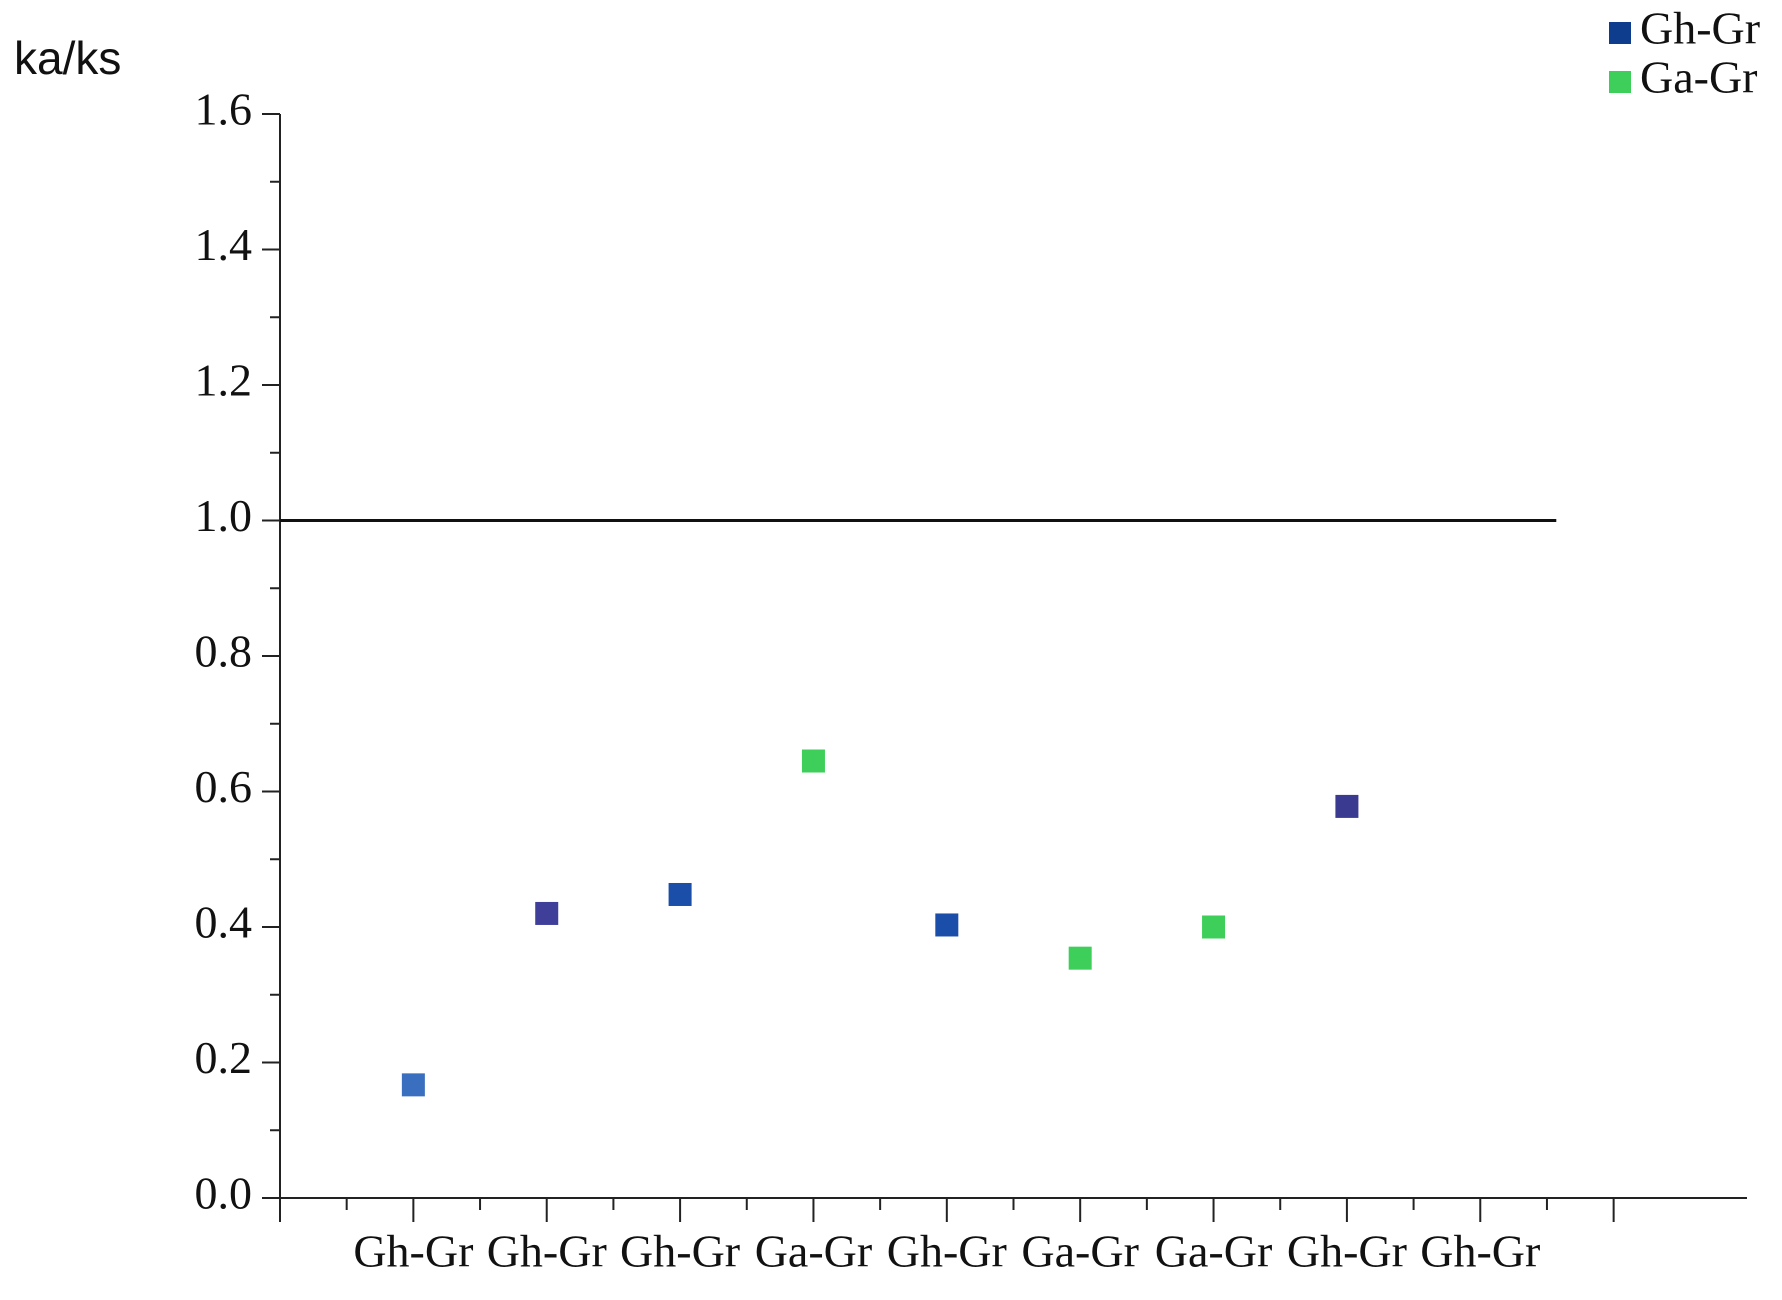 The height and width of the screenshot is (1300, 1782). I want to click on y-tick-label: 0.2, so click(224, 1057).